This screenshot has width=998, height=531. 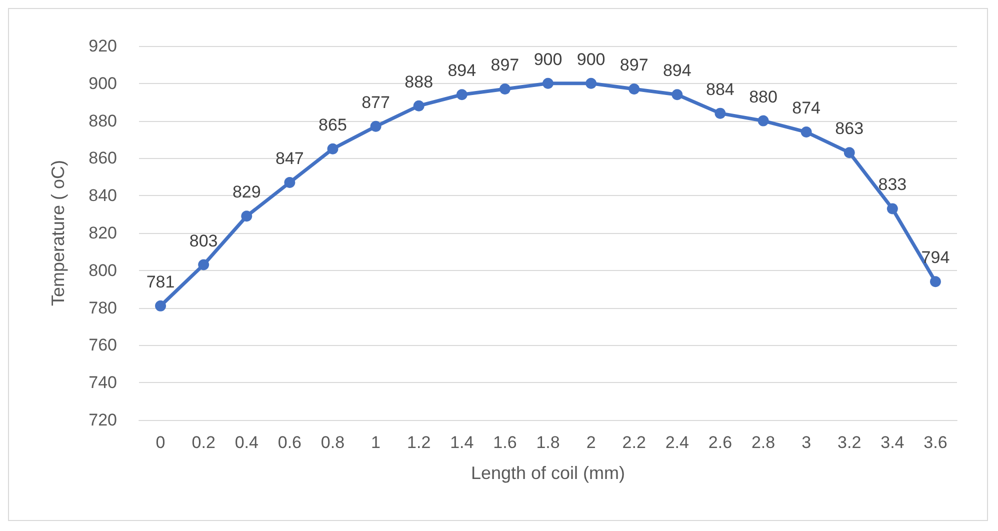 I want to click on y-tick-label: 760, so click(x=102, y=345).